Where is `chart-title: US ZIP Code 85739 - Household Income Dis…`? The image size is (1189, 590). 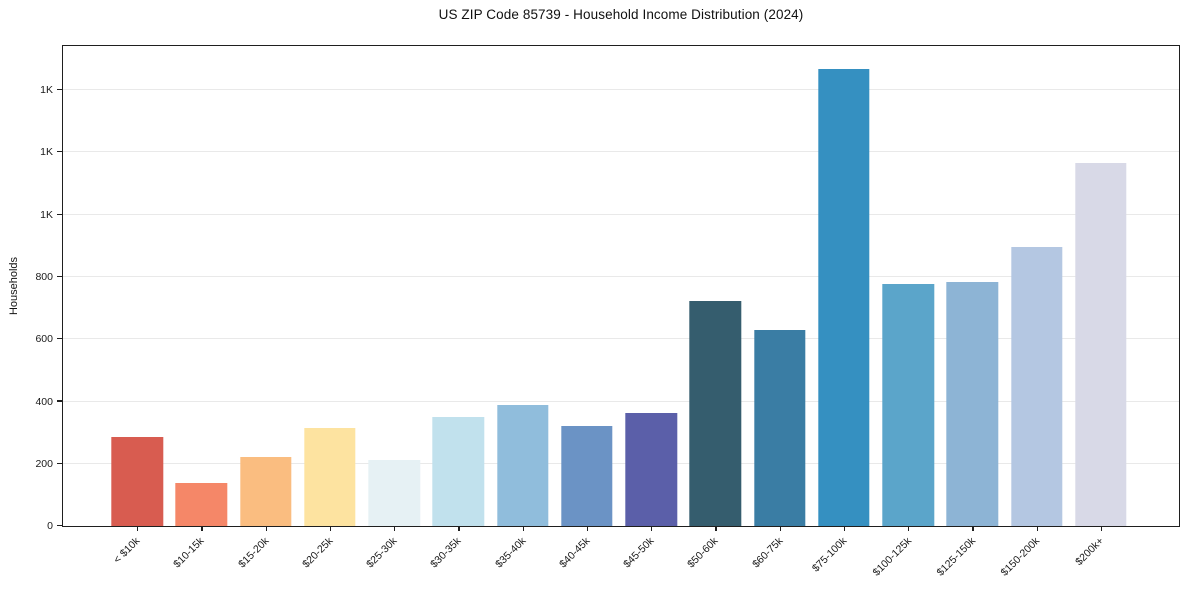
chart-title: US ZIP Code 85739 - Household Income Dis… is located at coordinates (621, 14).